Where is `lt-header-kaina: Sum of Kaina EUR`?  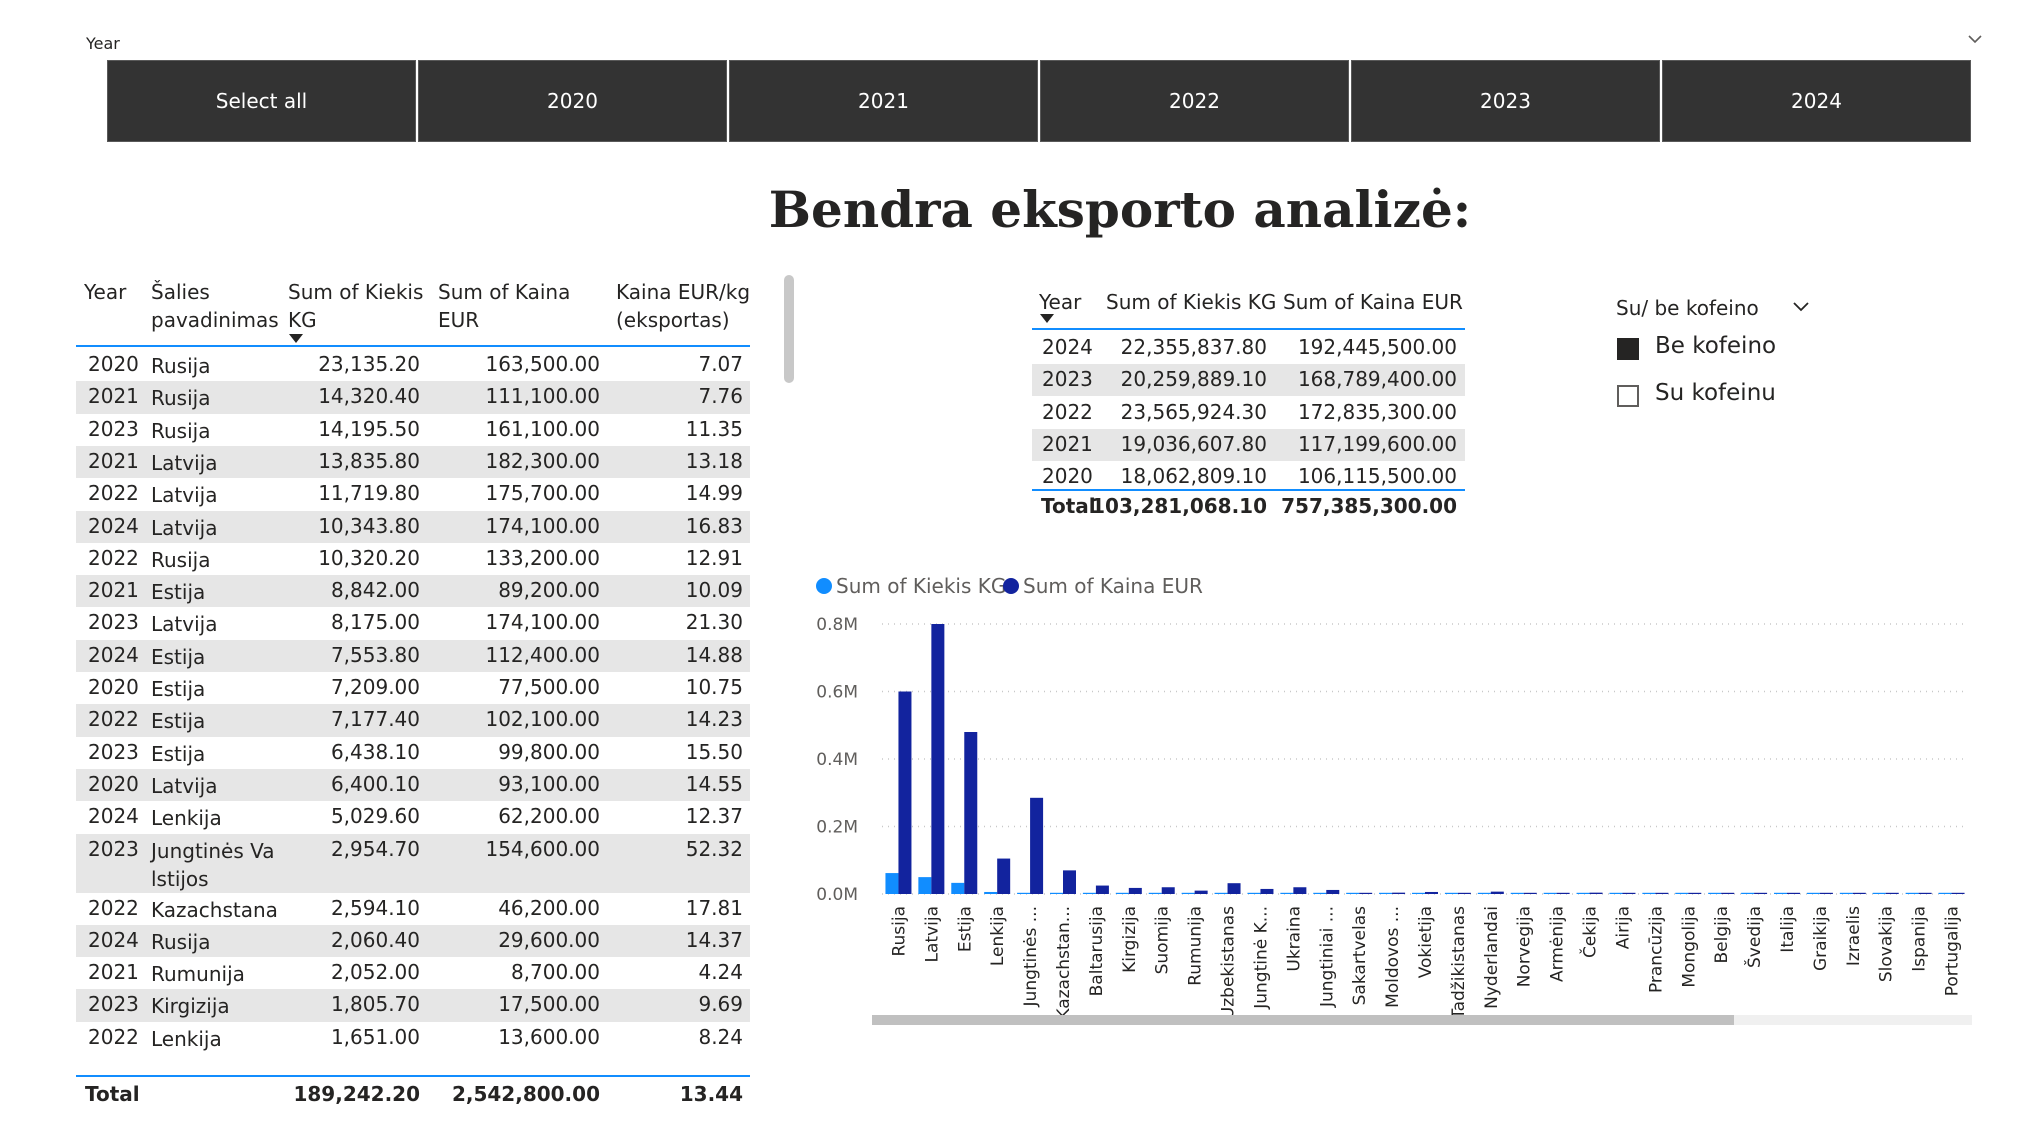 lt-header-kaina: Sum of Kaina EUR is located at coordinates (504, 306).